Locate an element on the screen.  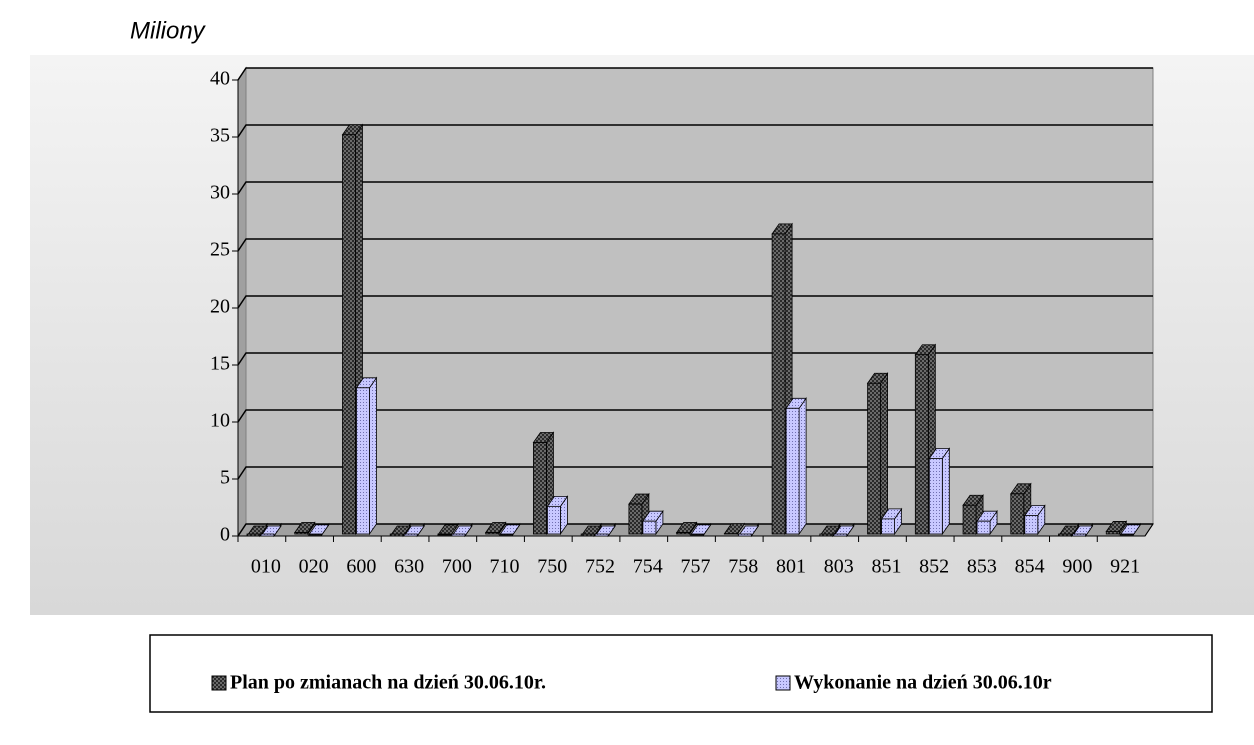
x-tick-label: 757 is located at coordinates (696, 567).